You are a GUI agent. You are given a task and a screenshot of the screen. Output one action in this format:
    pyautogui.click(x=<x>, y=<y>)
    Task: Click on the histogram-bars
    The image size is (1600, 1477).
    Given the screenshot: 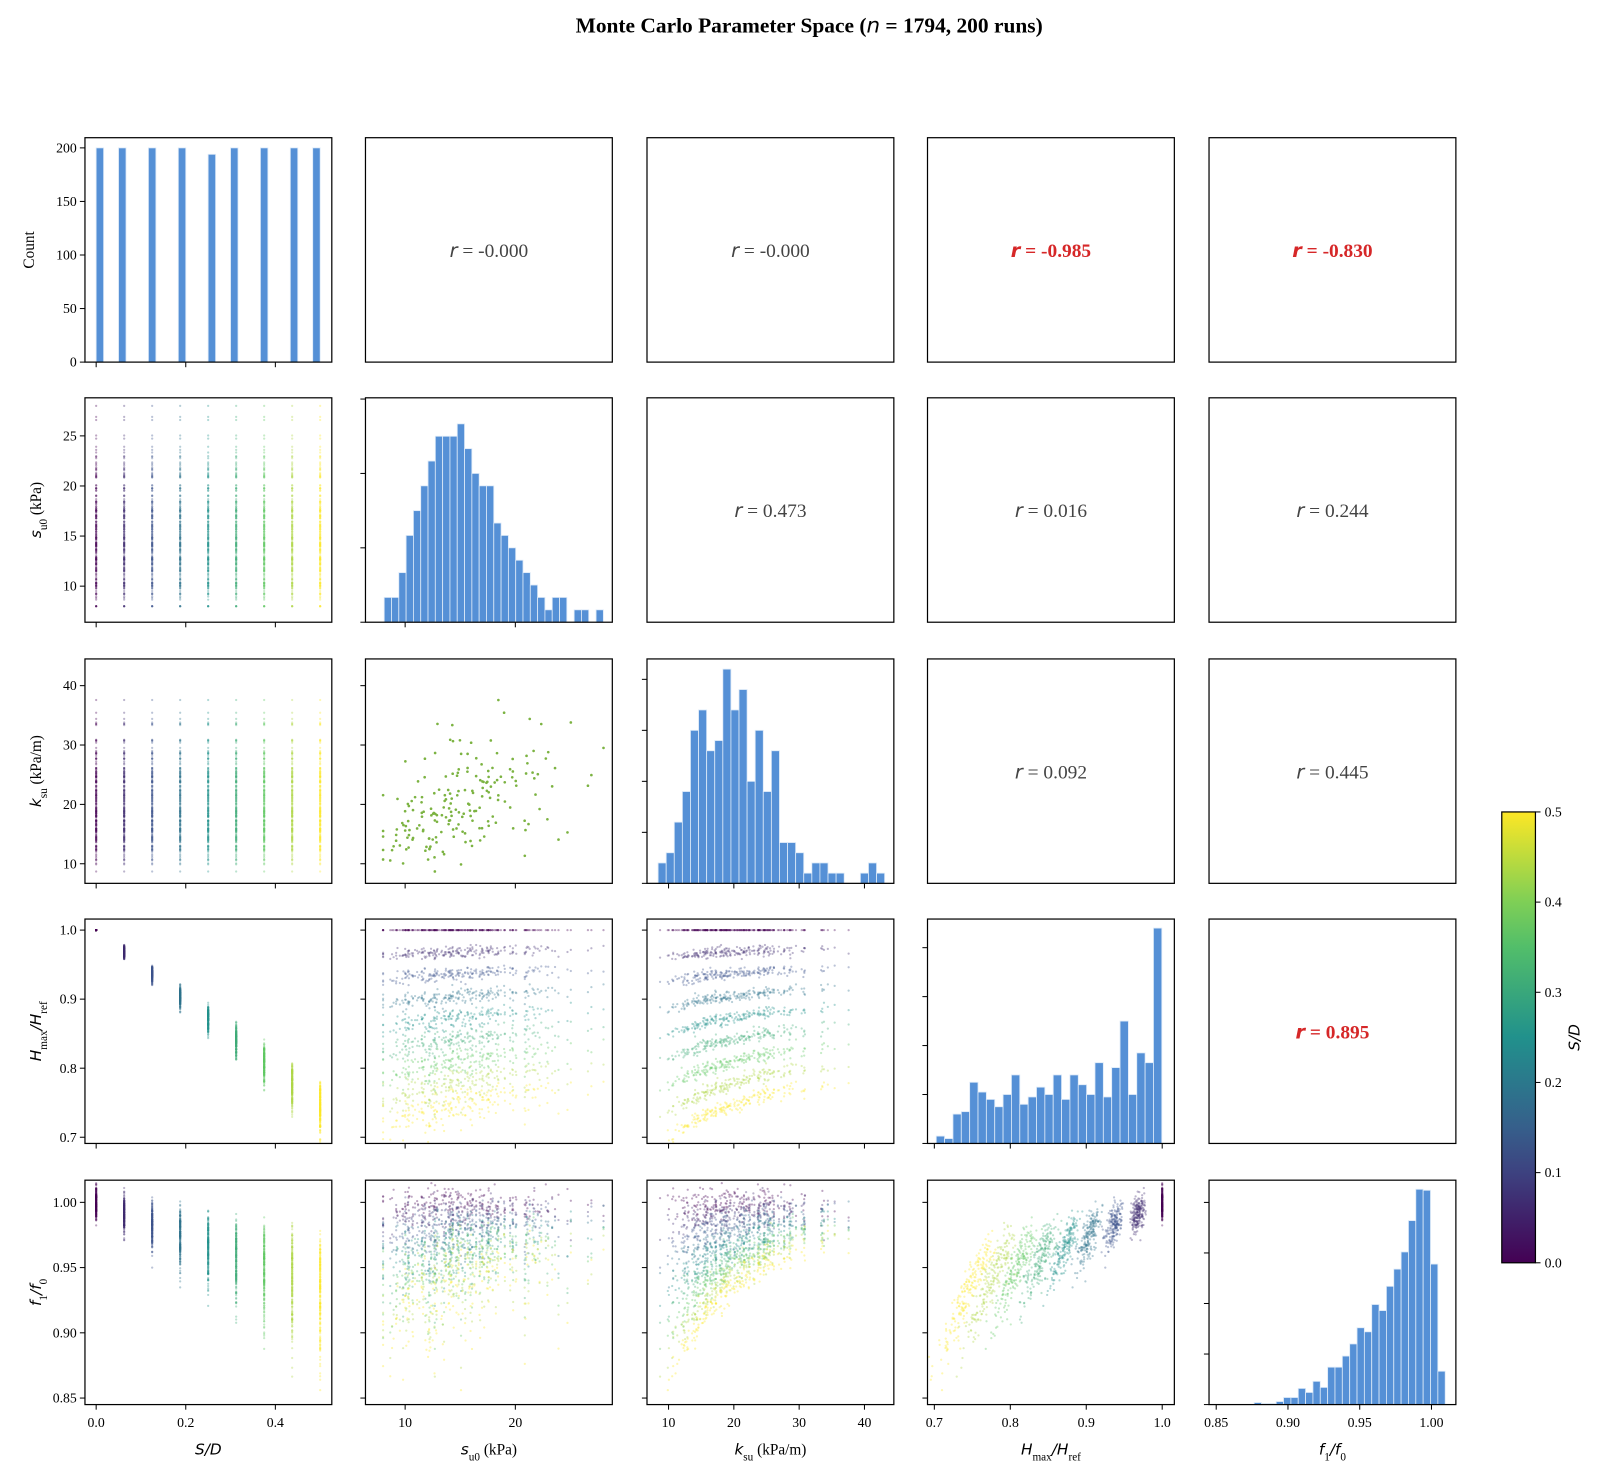 What is the action you would take?
    pyautogui.click(x=493, y=523)
    